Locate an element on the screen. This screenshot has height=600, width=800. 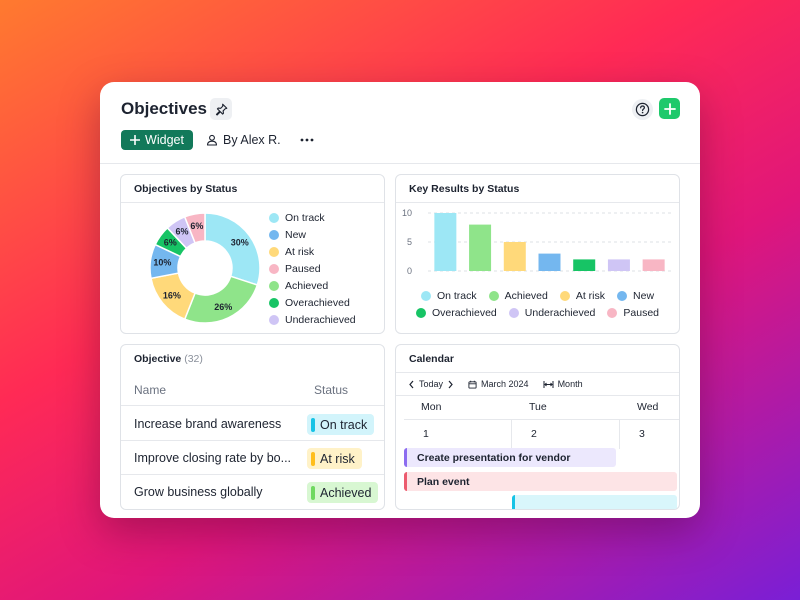
add-button is located at coordinates (669, 108).